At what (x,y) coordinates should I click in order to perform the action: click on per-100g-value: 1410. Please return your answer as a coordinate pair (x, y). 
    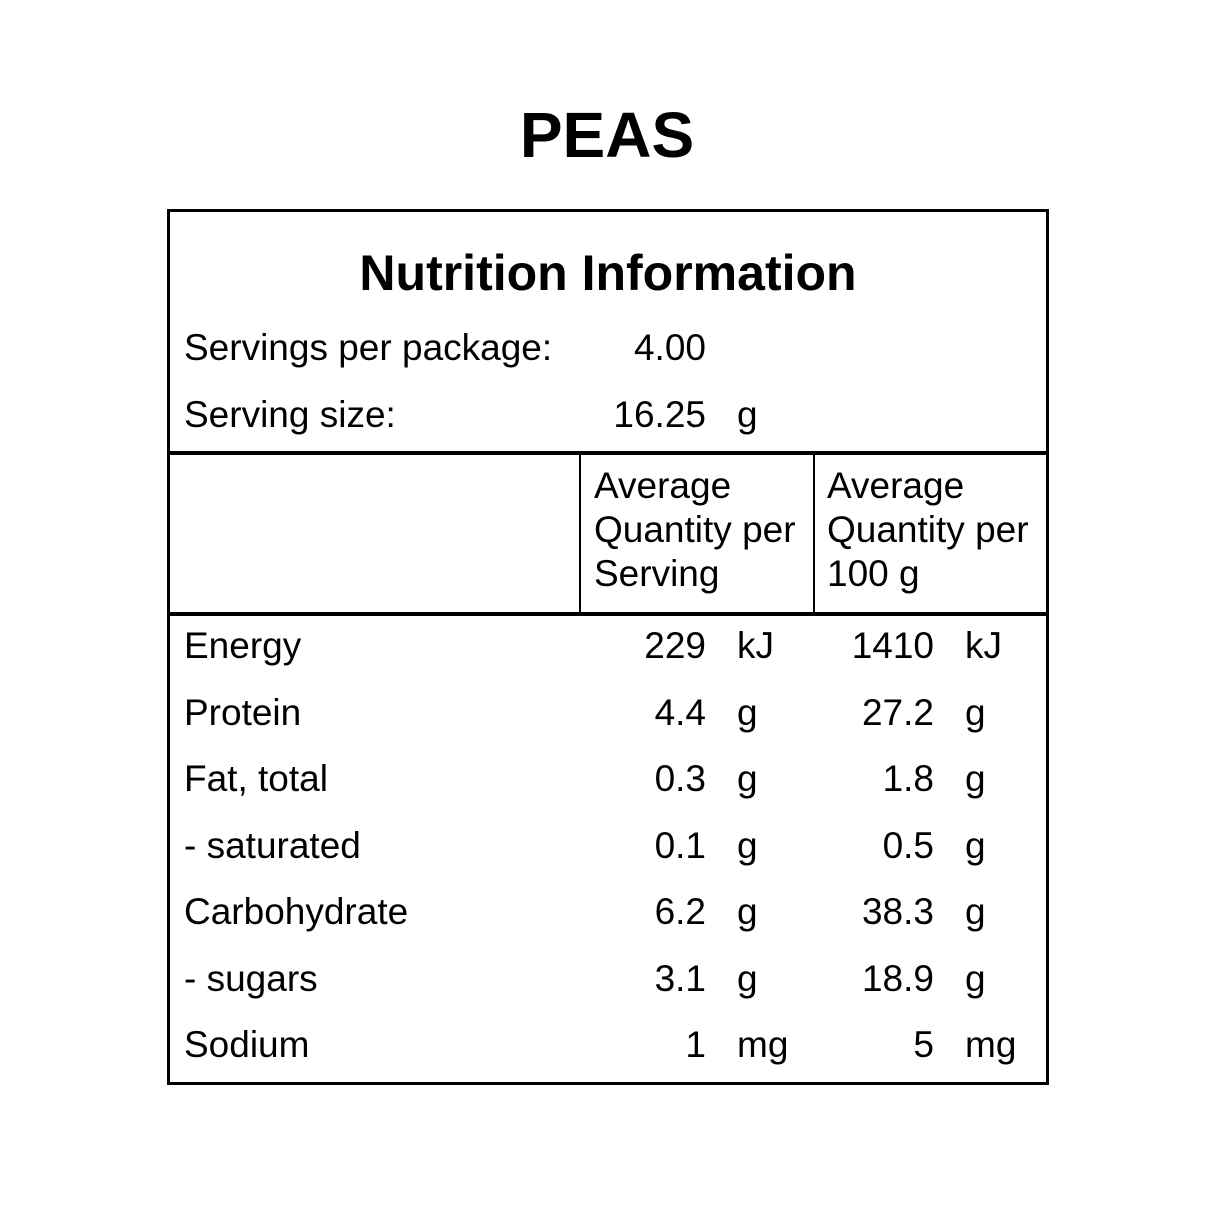
    Looking at the image, I should click on (892, 645).